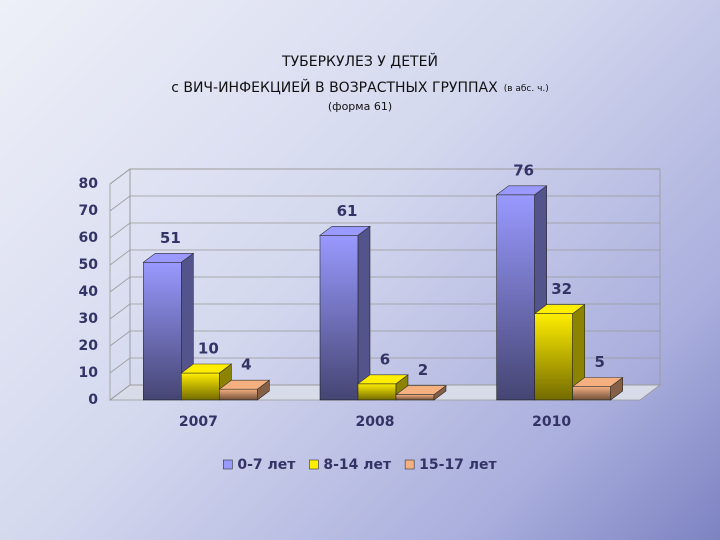 The height and width of the screenshot is (540, 720). What do you see at coordinates (359, 61) in the screenshot?
I see `chart-title: ТУБЕРКУЛЕЗ У ДЕТЕЙ` at bounding box center [359, 61].